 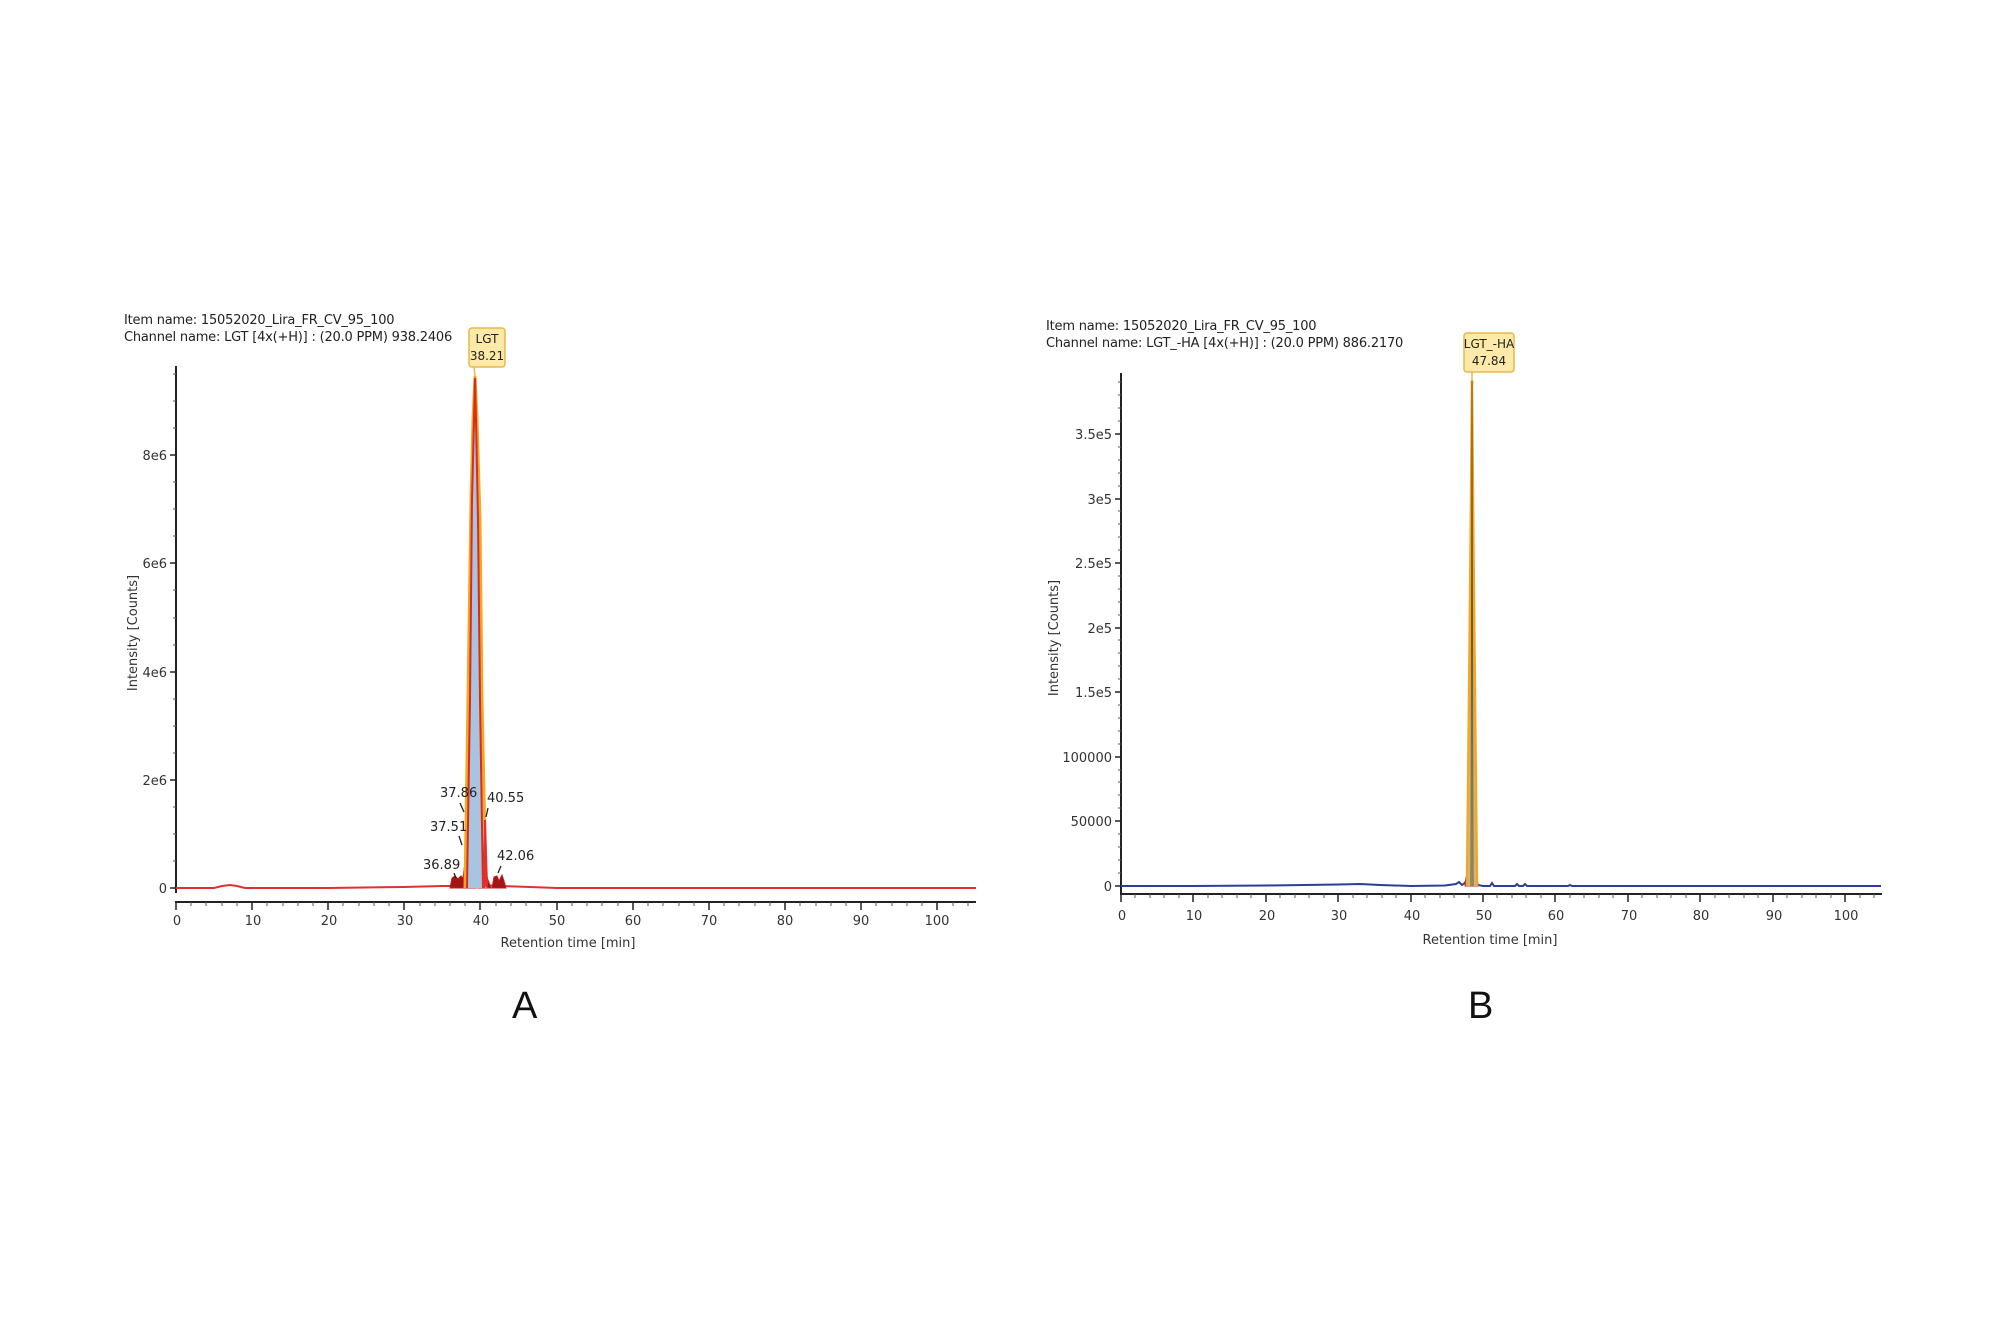 What do you see at coordinates (574, 915) in the screenshot?
I see `x-axis-a: 0 10 20 30 40 50 60 70 80 90 100` at bounding box center [574, 915].